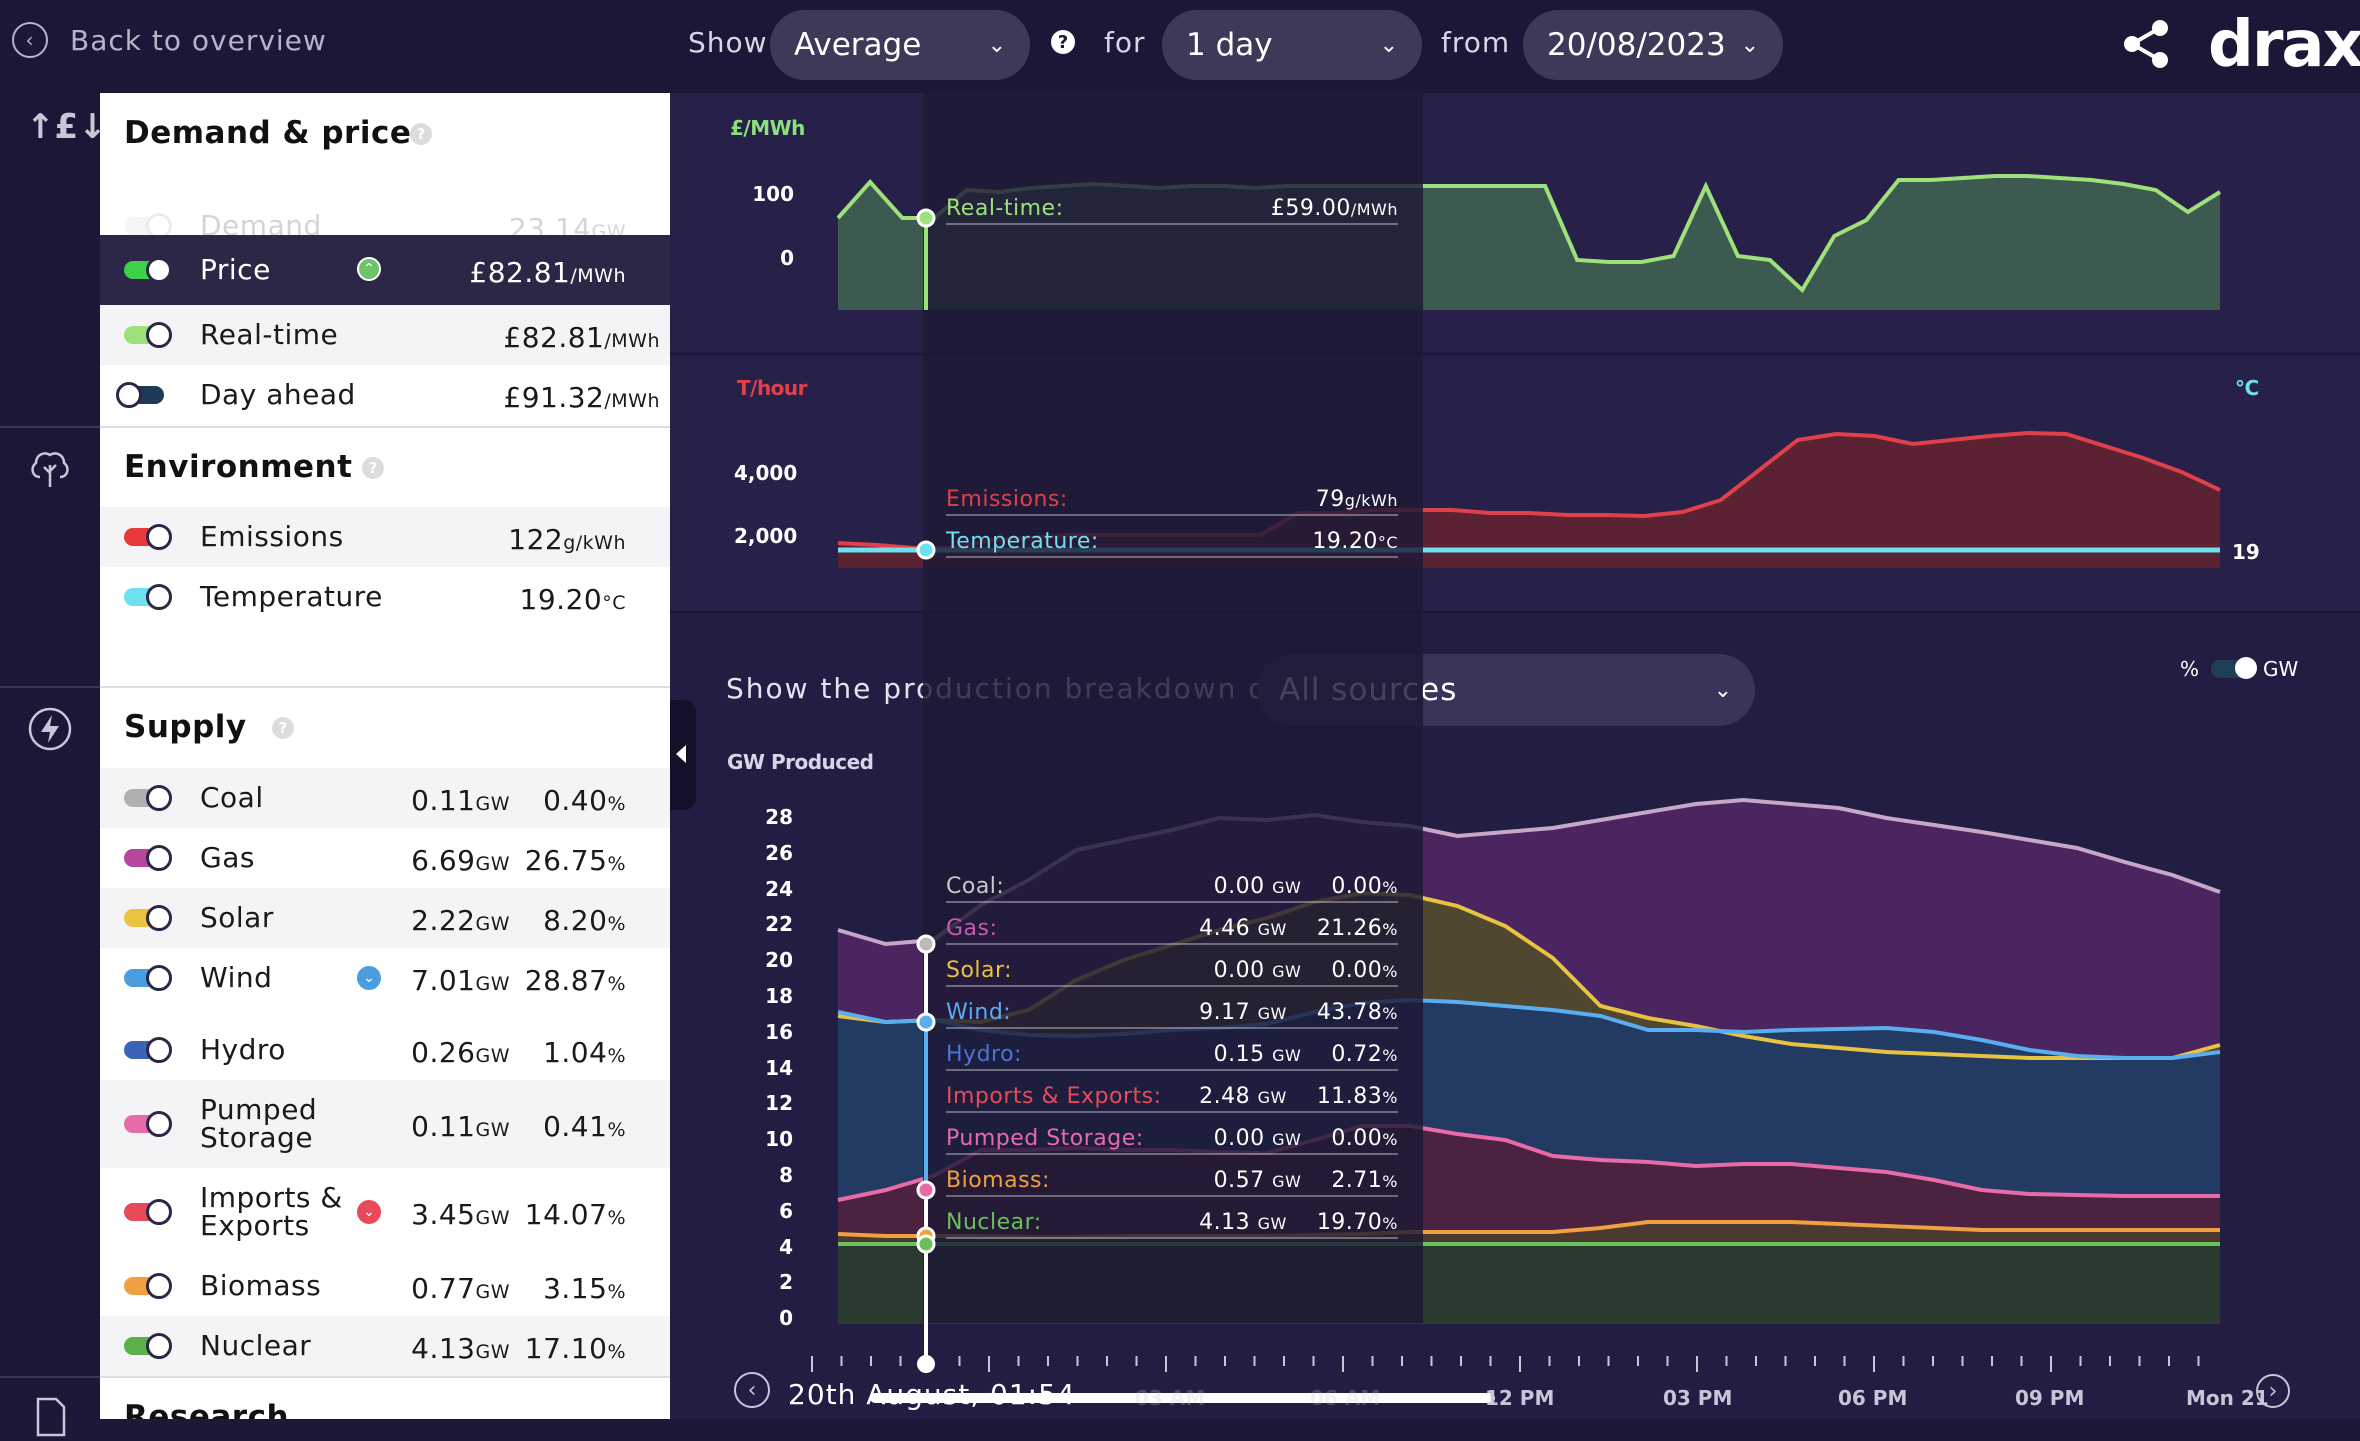 Image resolution: width=2360 pixels, height=1441 pixels. Describe the element at coordinates (148, 226) in the screenshot. I see `demand-toggle` at that location.